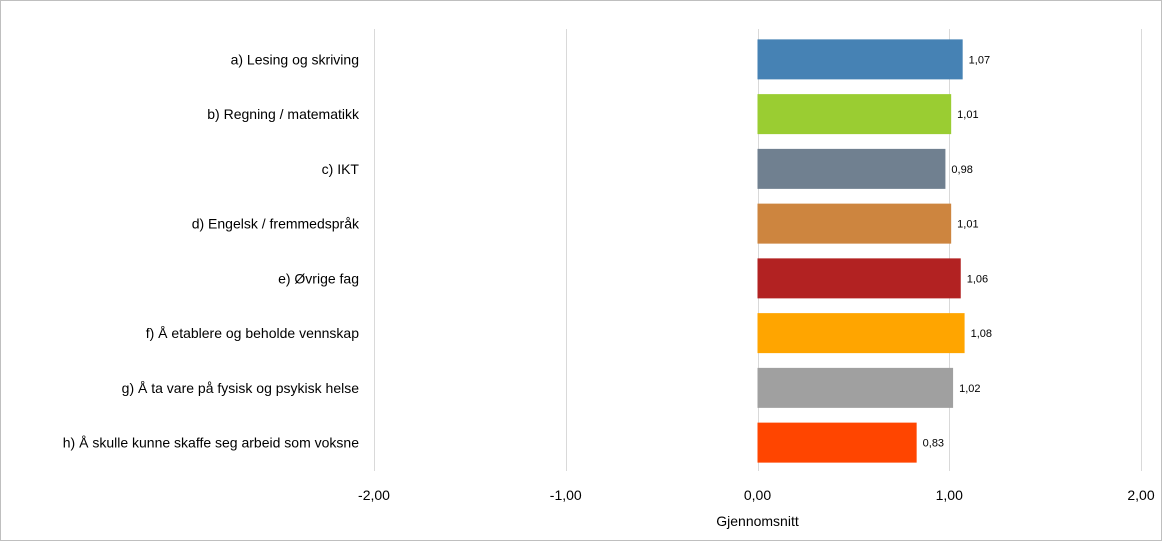  What do you see at coordinates (276, 224) in the screenshot?
I see `category-label: d) Engelsk / fremmedspråk` at bounding box center [276, 224].